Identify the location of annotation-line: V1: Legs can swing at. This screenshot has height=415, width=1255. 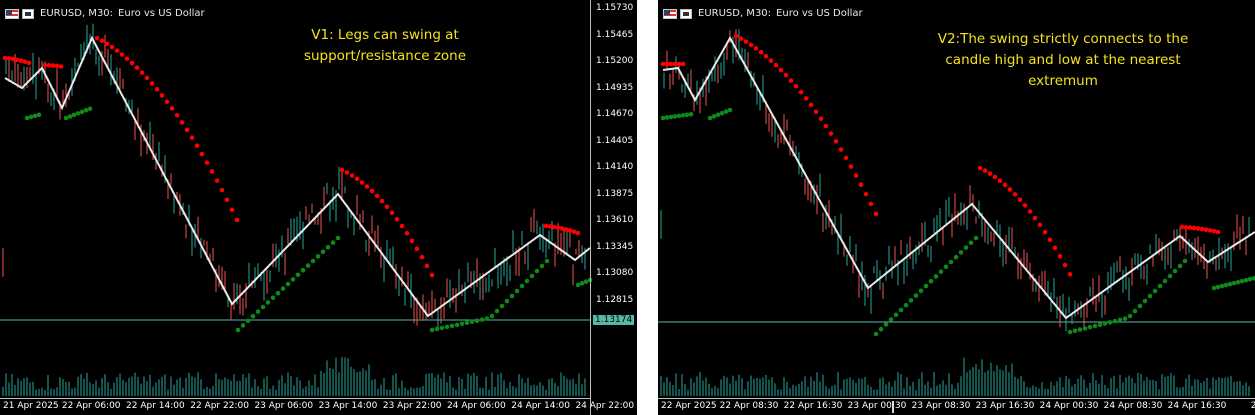
(385, 35).